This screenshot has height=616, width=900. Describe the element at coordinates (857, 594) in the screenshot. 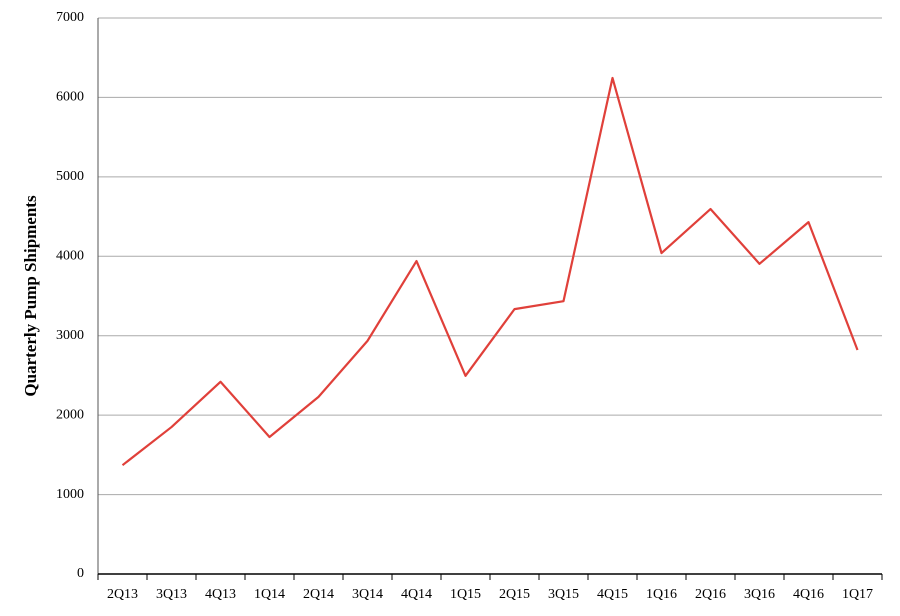

I see `x-tick-label: 1Q17` at that location.